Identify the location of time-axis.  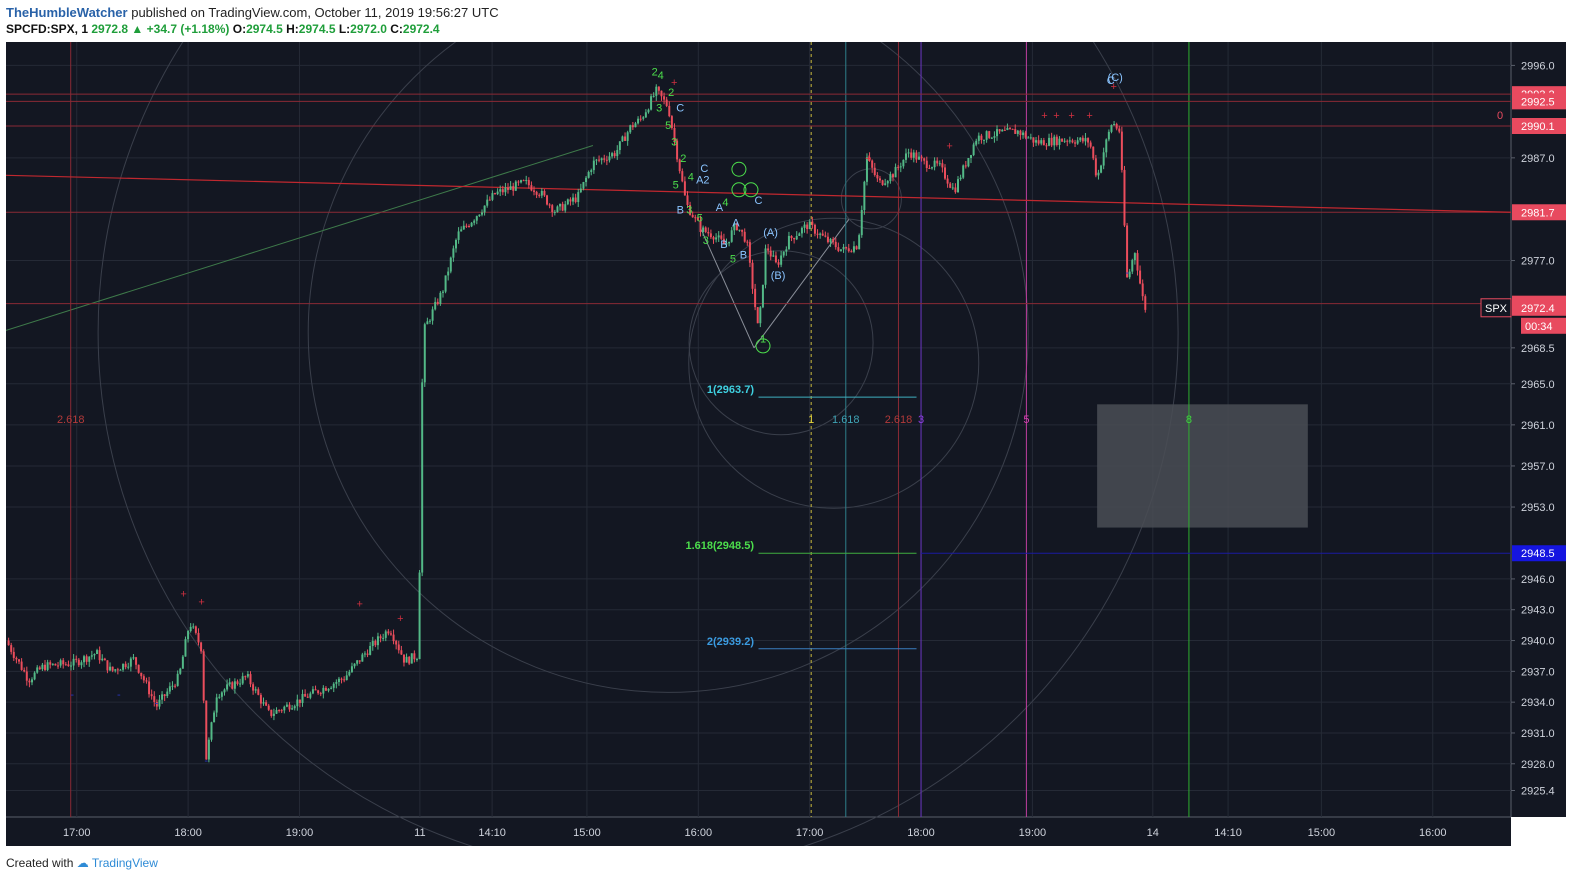
(758, 831).